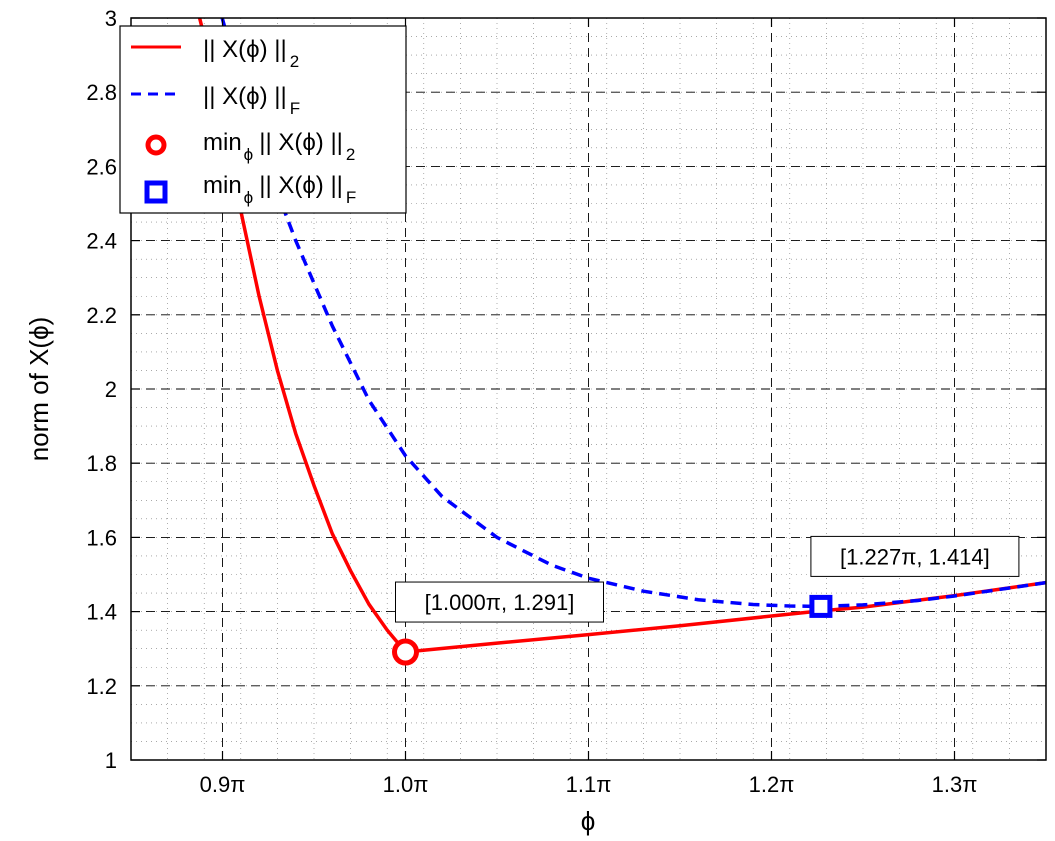 This screenshot has height=841, width=1055. Describe the element at coordinates (101, 166) in the screenshot. I see `y-tick-label: 2.6` at that location.